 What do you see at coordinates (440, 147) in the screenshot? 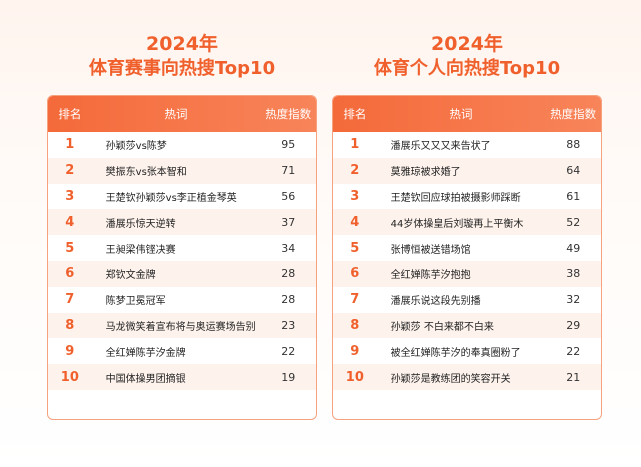
I see `row-term: 潘展乐又又又来告状了` at bounding box center [440, 147].